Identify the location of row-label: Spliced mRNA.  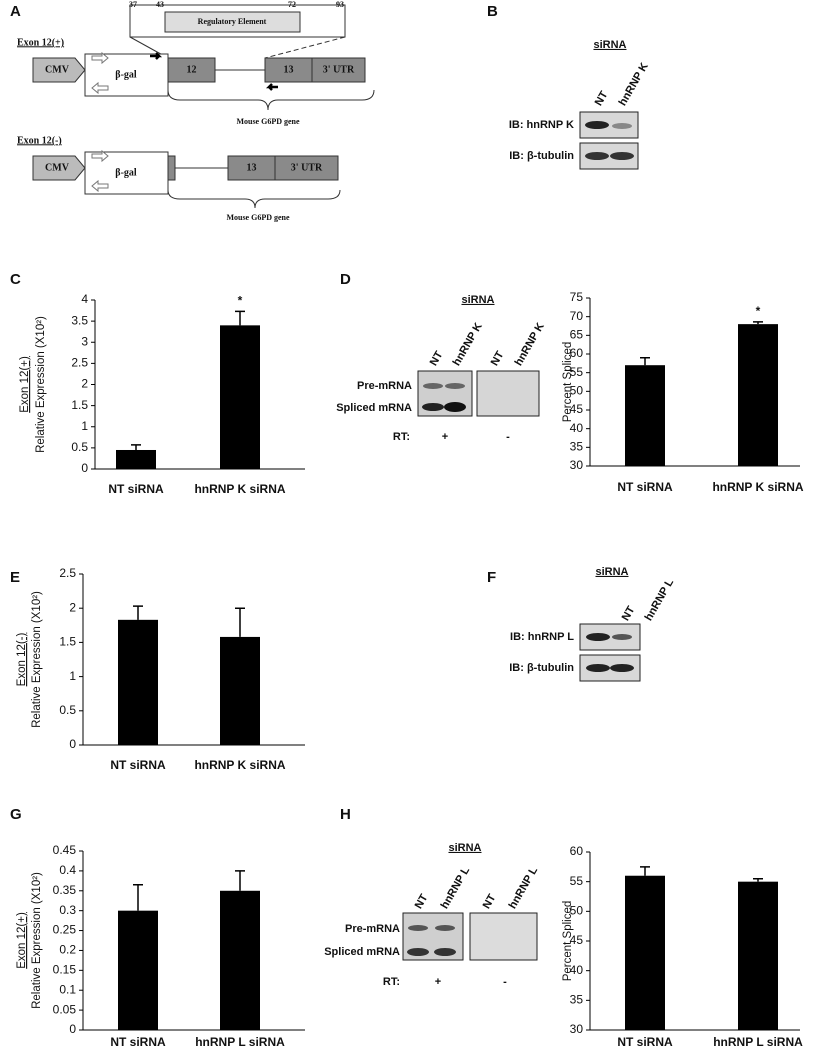
(362, 952).